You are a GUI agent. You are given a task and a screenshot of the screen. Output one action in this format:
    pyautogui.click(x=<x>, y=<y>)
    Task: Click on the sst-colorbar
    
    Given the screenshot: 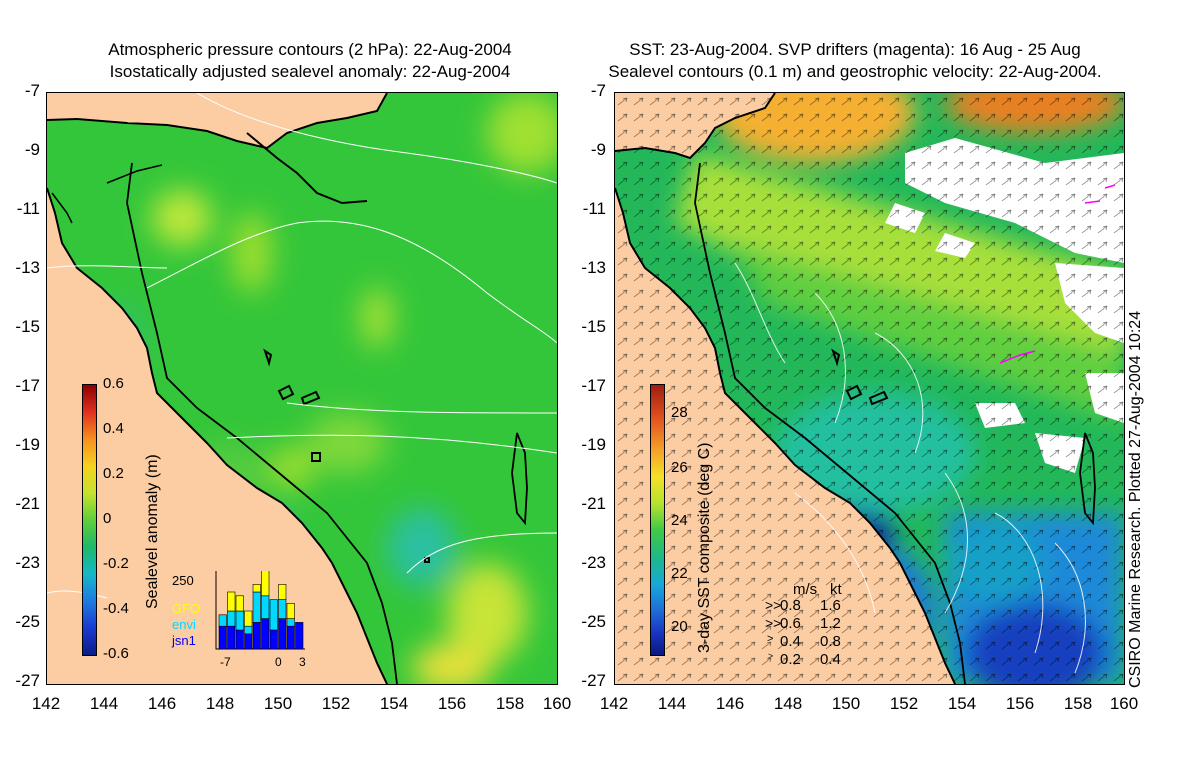 What is the action you would take?
    pyautogui.click(x=657, y=520)
    